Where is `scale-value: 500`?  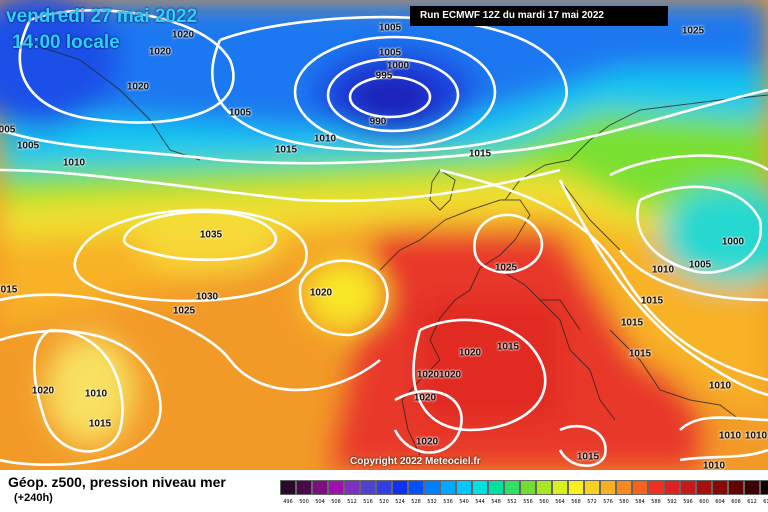
scale-value: 500 is located at coordinates (304, 502).